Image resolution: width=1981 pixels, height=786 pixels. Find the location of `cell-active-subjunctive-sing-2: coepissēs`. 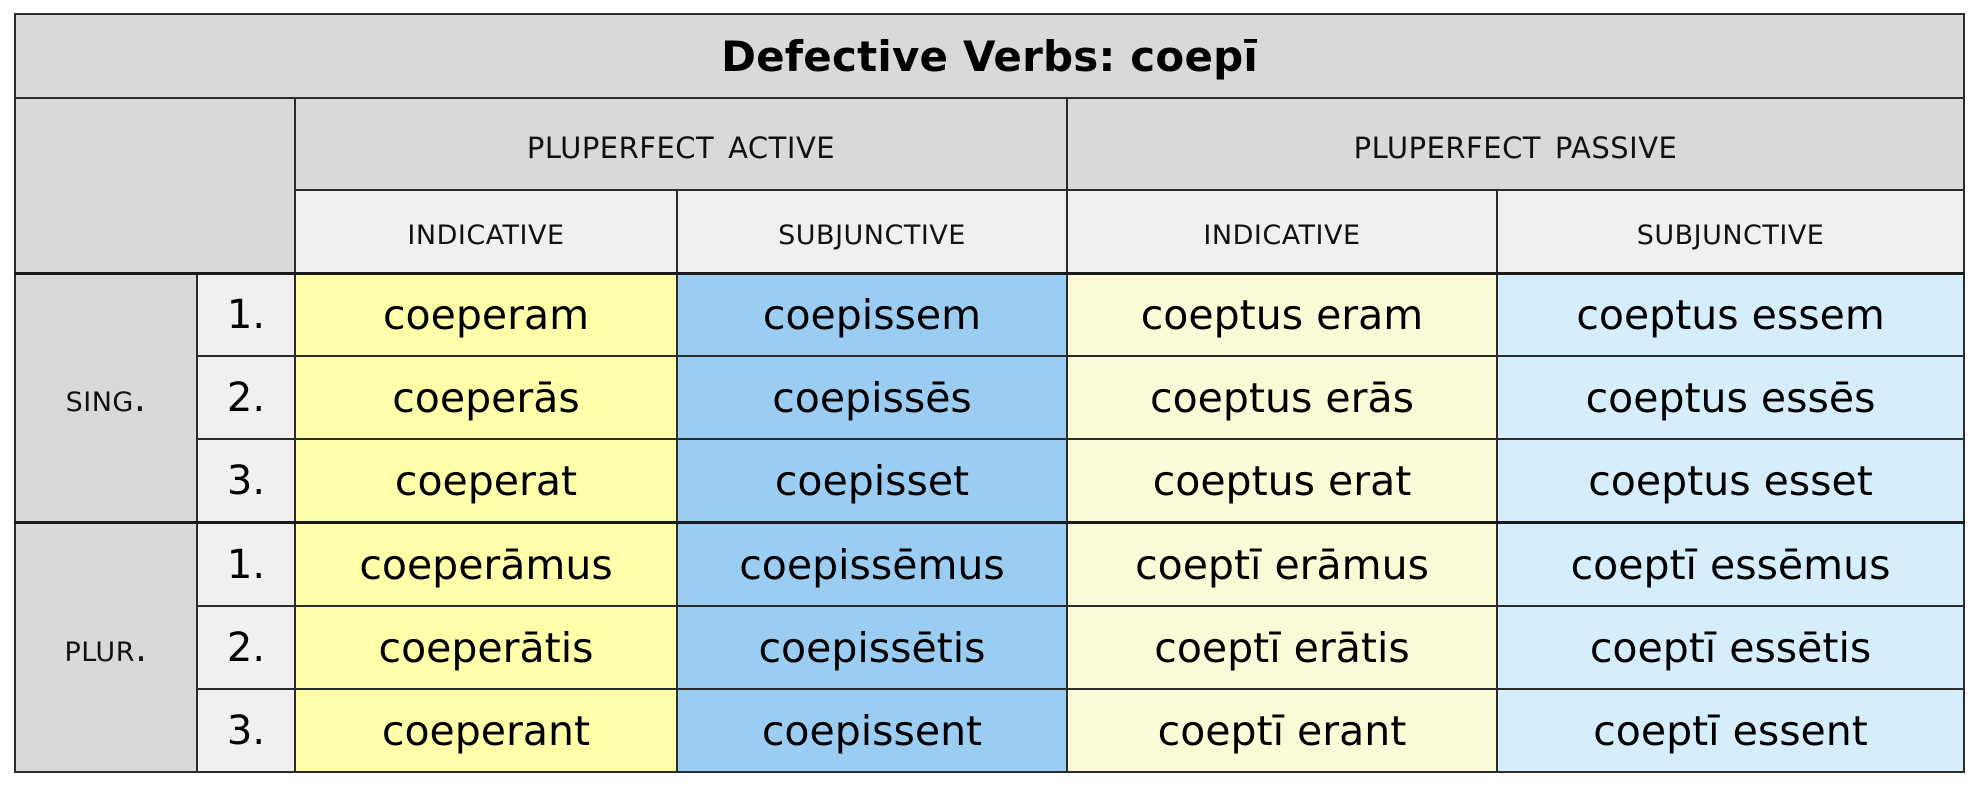

cell-active-subjunctive-sing-2: coepissēs is located at coordinates (872, 398).